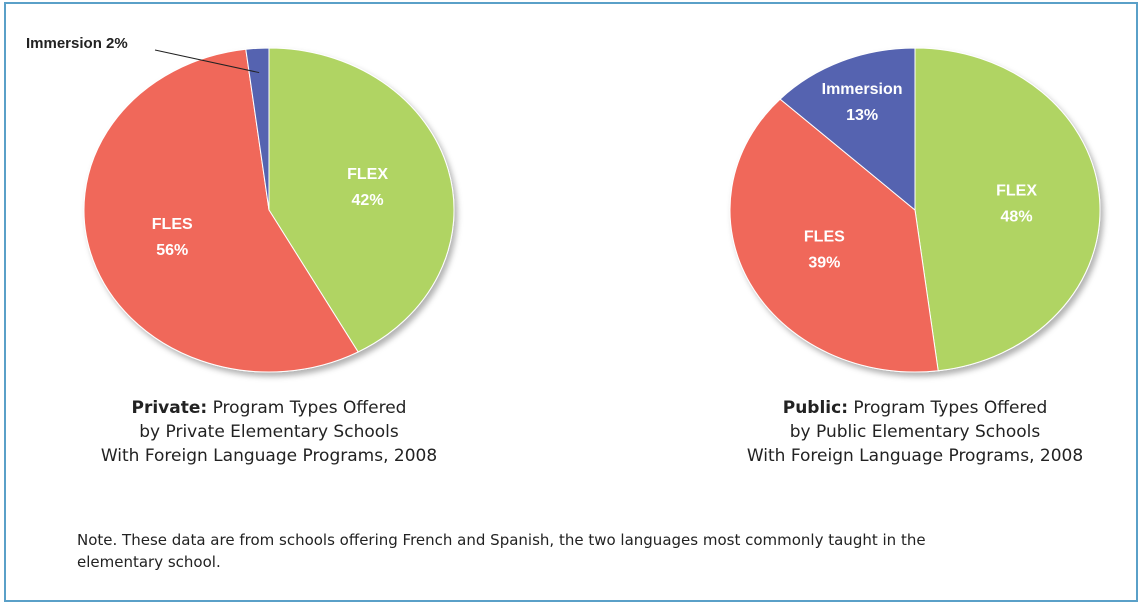 This screenshot has height=602, width=1145. Describe the element at coordinates (172, 250) in the screenshot. I see `slice-value: 56%` at that location.